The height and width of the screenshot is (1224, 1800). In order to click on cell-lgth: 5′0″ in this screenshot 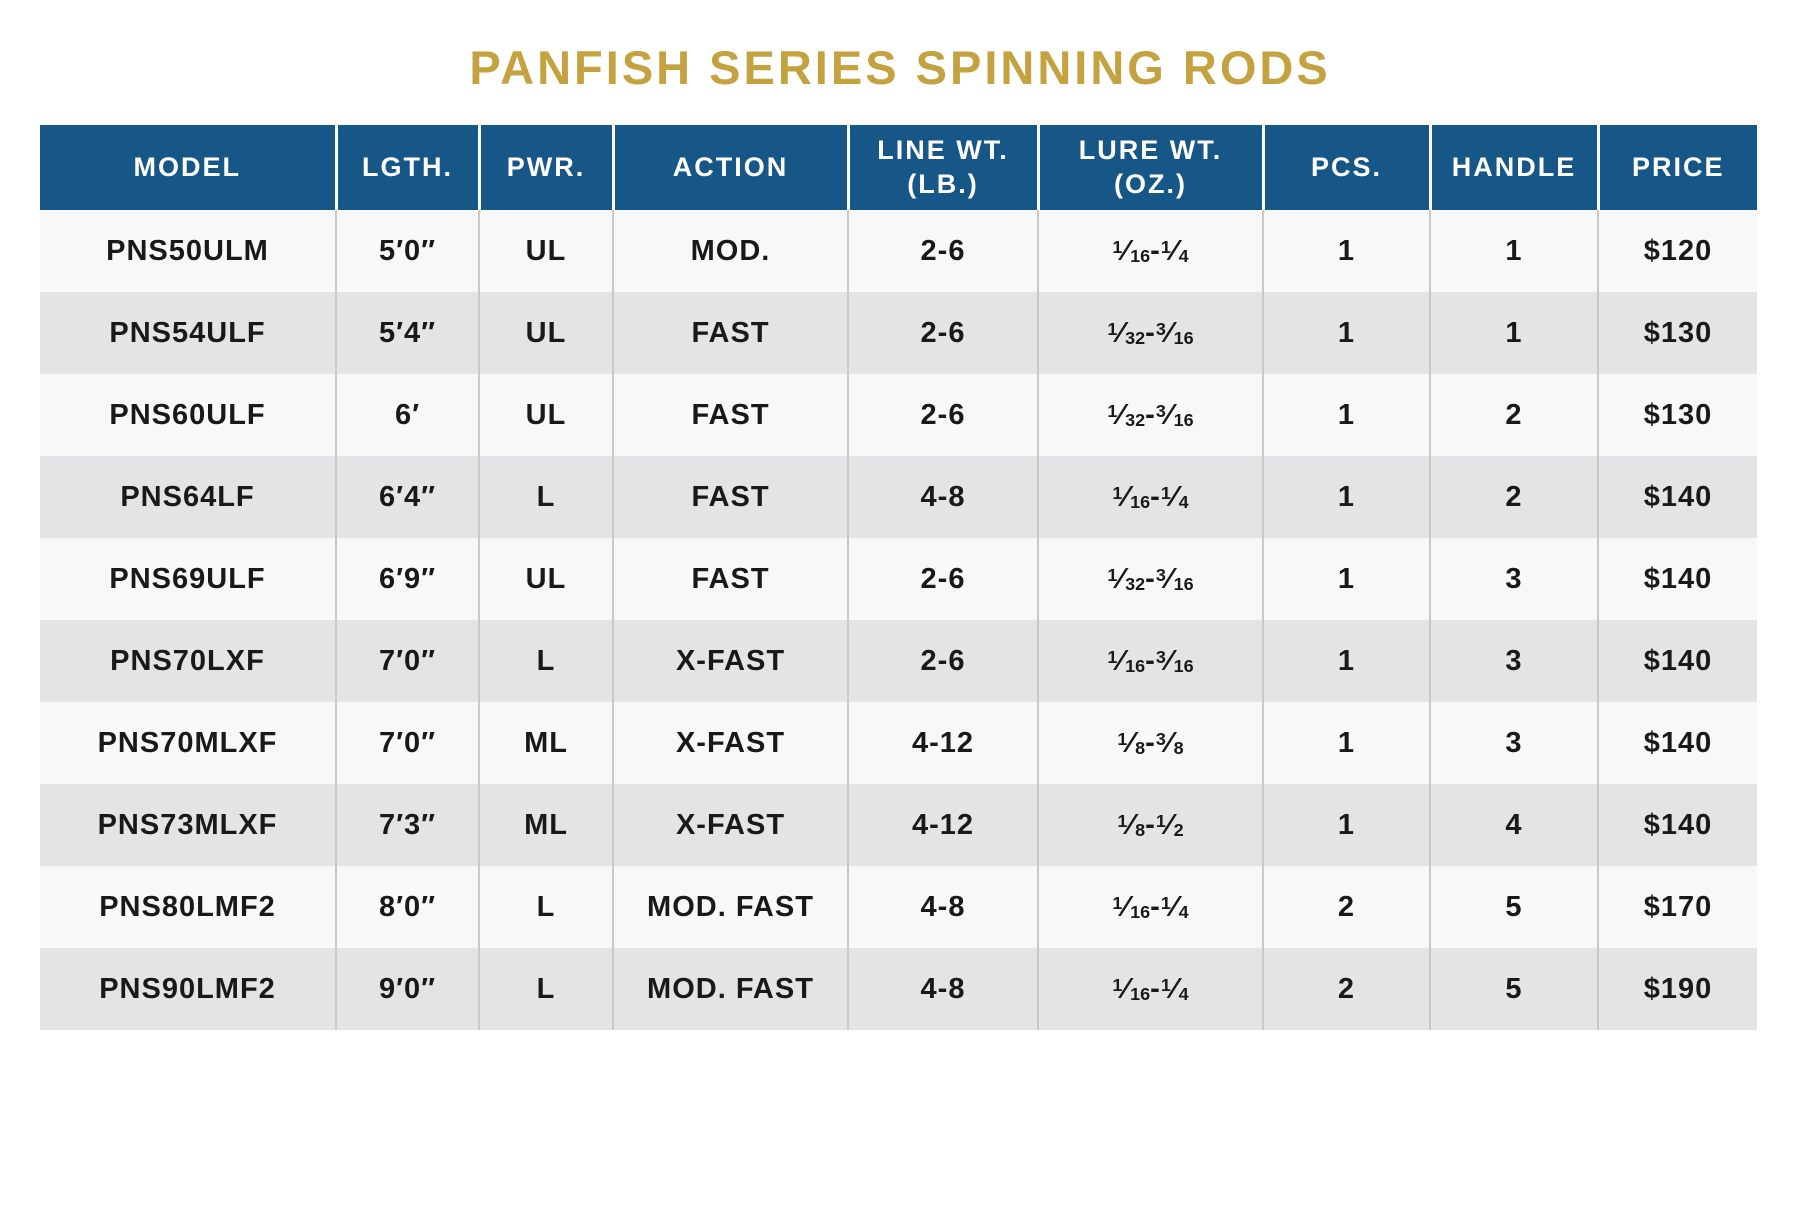, I will do `click(407, 251)`.